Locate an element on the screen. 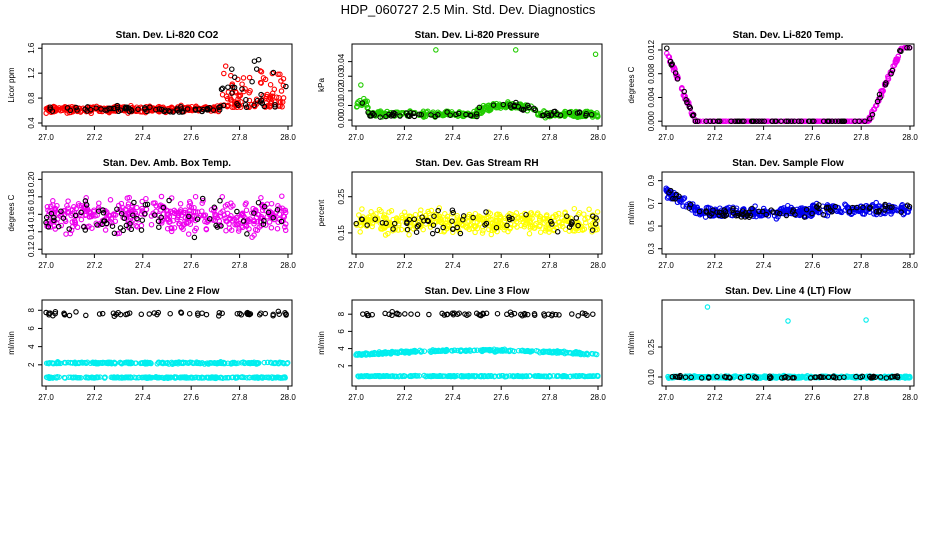 Image resolution: width=936 pixels, height=540 pixels. chart-title: Stan. Dev. Amb. Box Temp. is located at coordinates (167, 163).